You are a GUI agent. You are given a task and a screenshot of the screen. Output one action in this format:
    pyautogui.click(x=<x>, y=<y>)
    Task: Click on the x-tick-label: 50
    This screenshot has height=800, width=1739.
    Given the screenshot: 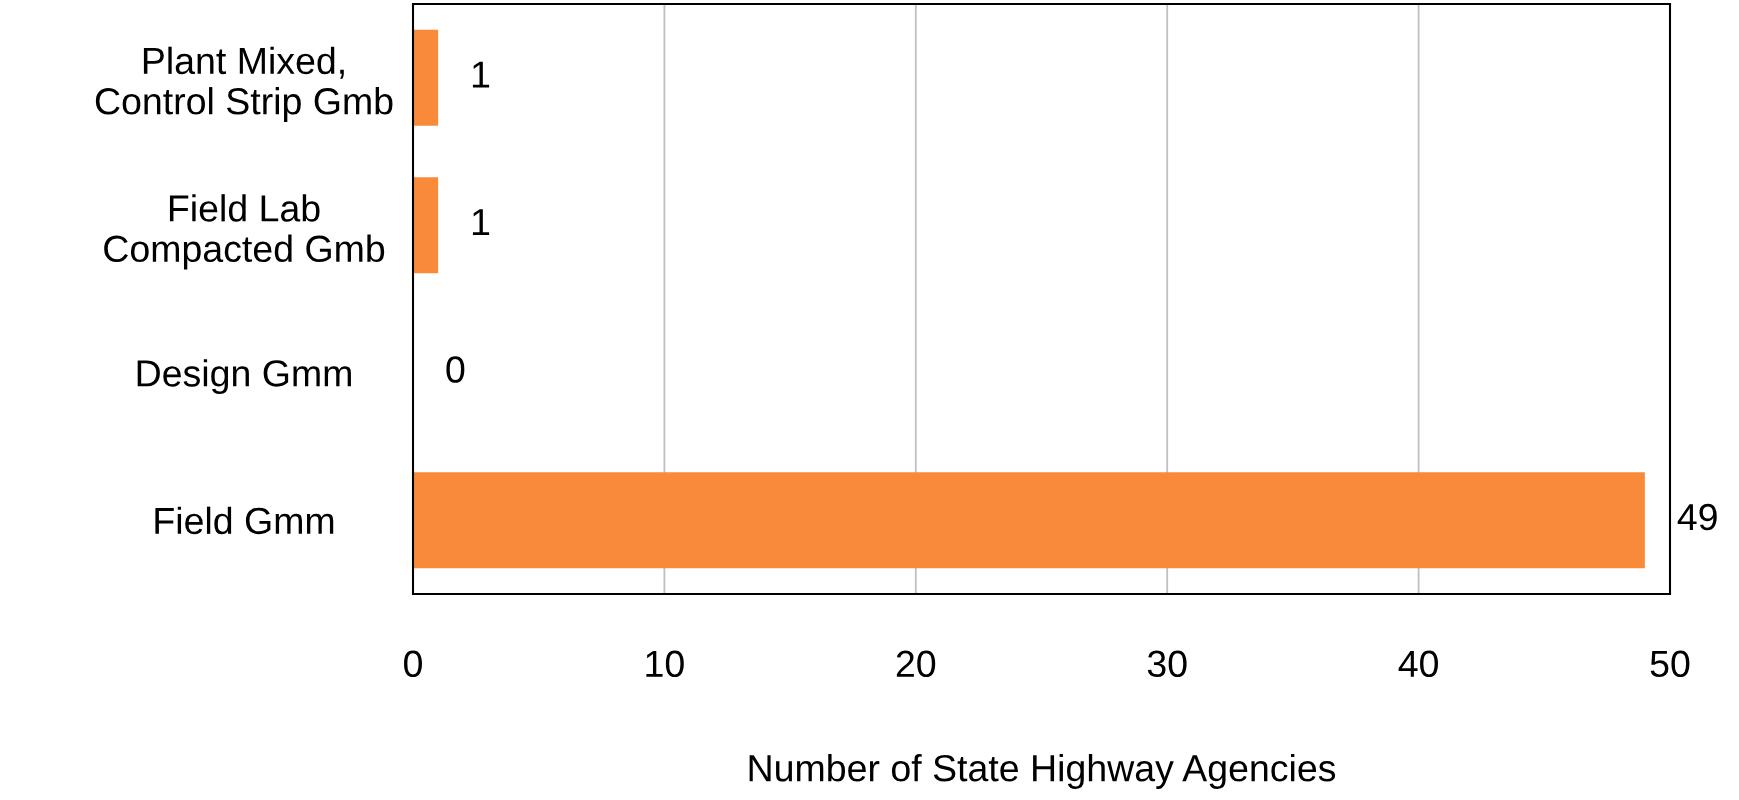 What is the action you would take?
    pyautogui.click(x=1670, y=664)
    